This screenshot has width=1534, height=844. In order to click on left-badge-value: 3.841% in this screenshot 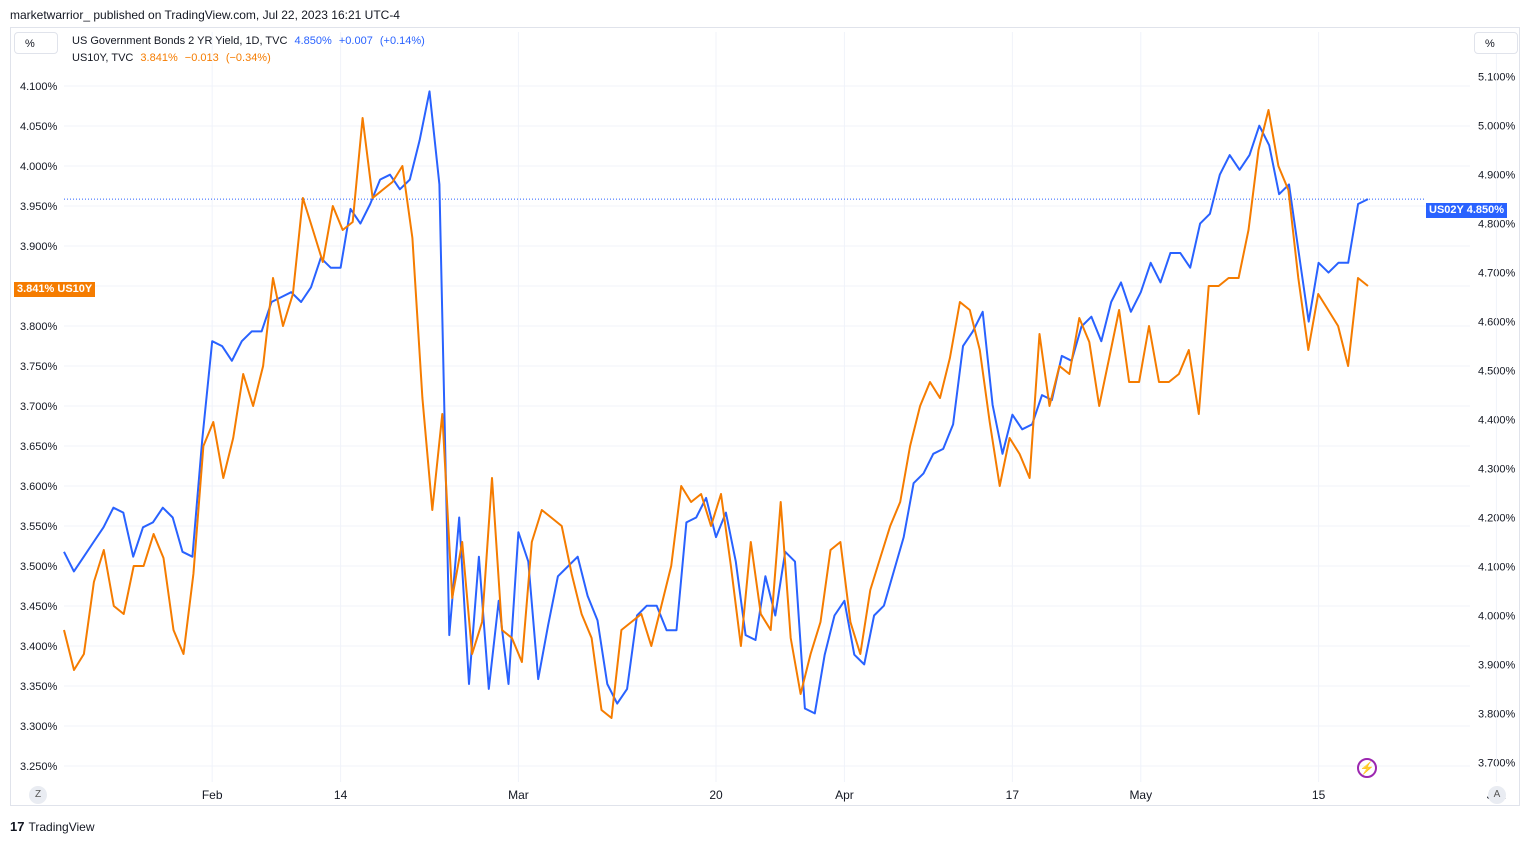, I will do `click(36, 289)`.